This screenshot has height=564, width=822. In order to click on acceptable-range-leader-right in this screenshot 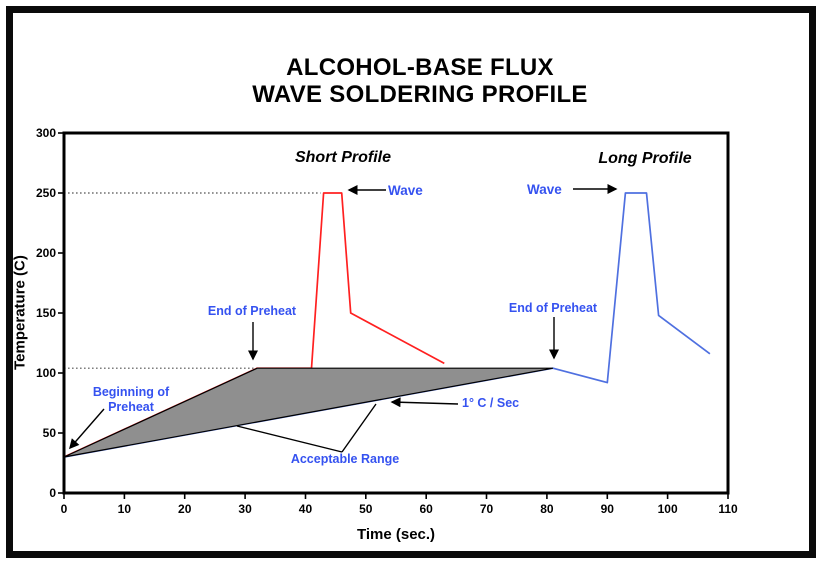, I will do `click(359, 428)`.